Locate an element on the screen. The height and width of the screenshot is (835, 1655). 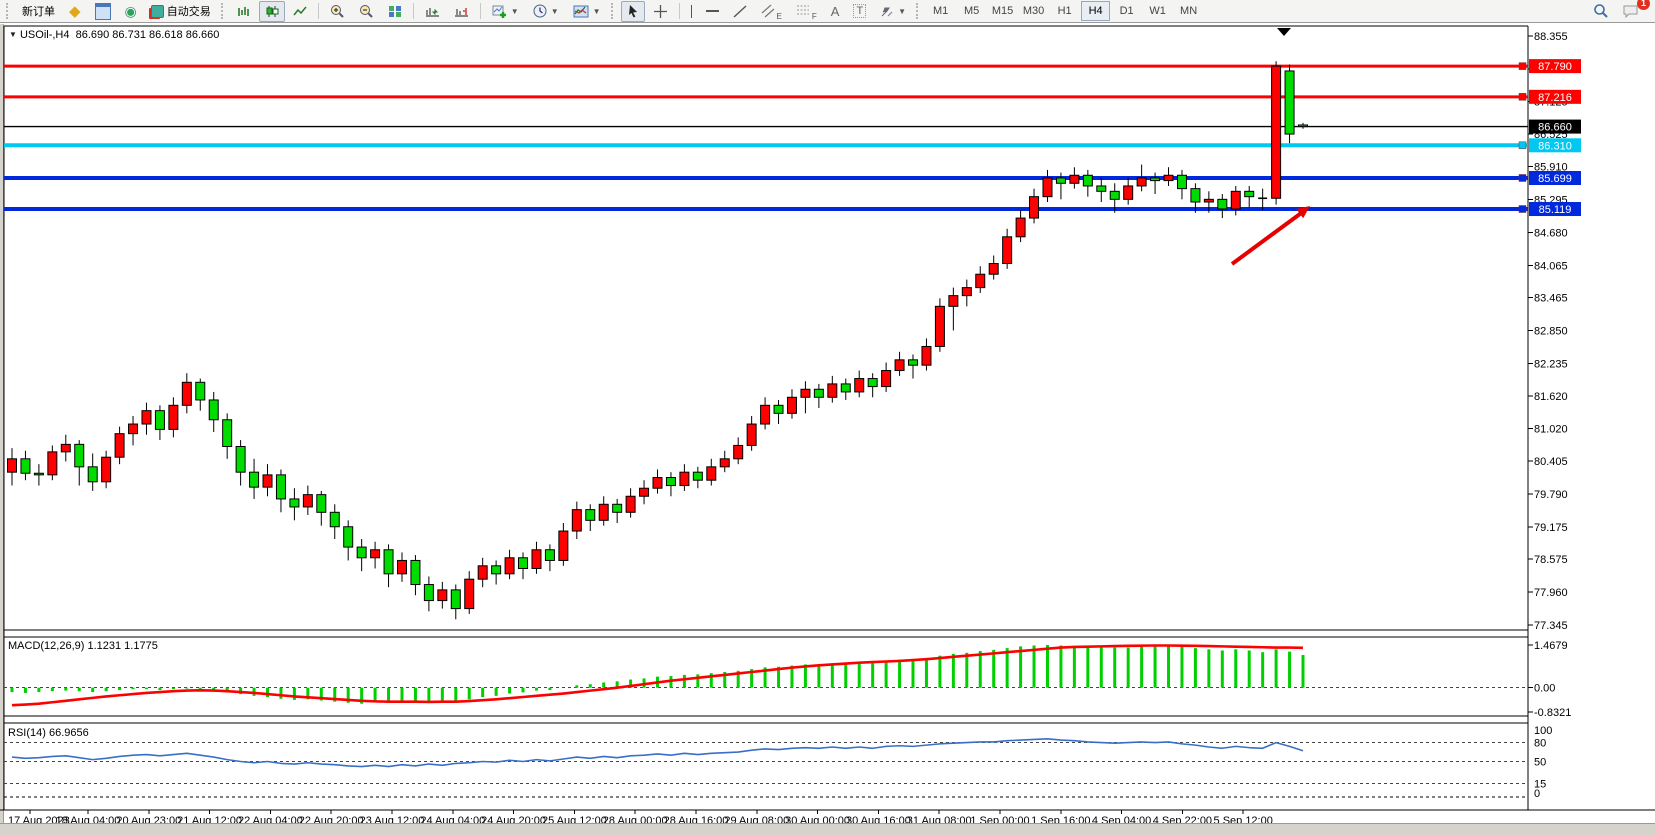
arrows-tool-button: ▼ is located at coordinates (893, 11).